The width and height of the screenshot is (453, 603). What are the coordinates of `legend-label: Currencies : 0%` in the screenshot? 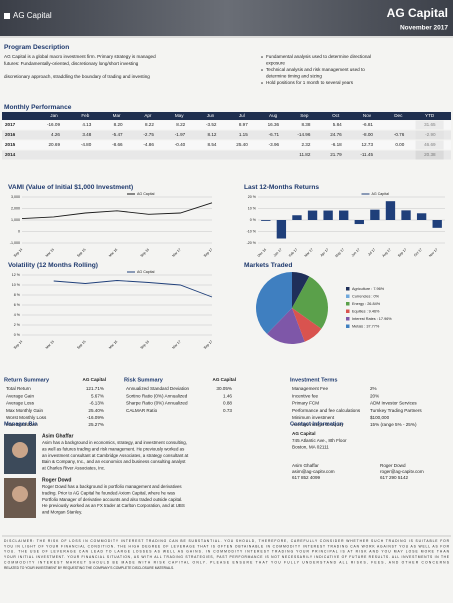 It's located at (366, 297).